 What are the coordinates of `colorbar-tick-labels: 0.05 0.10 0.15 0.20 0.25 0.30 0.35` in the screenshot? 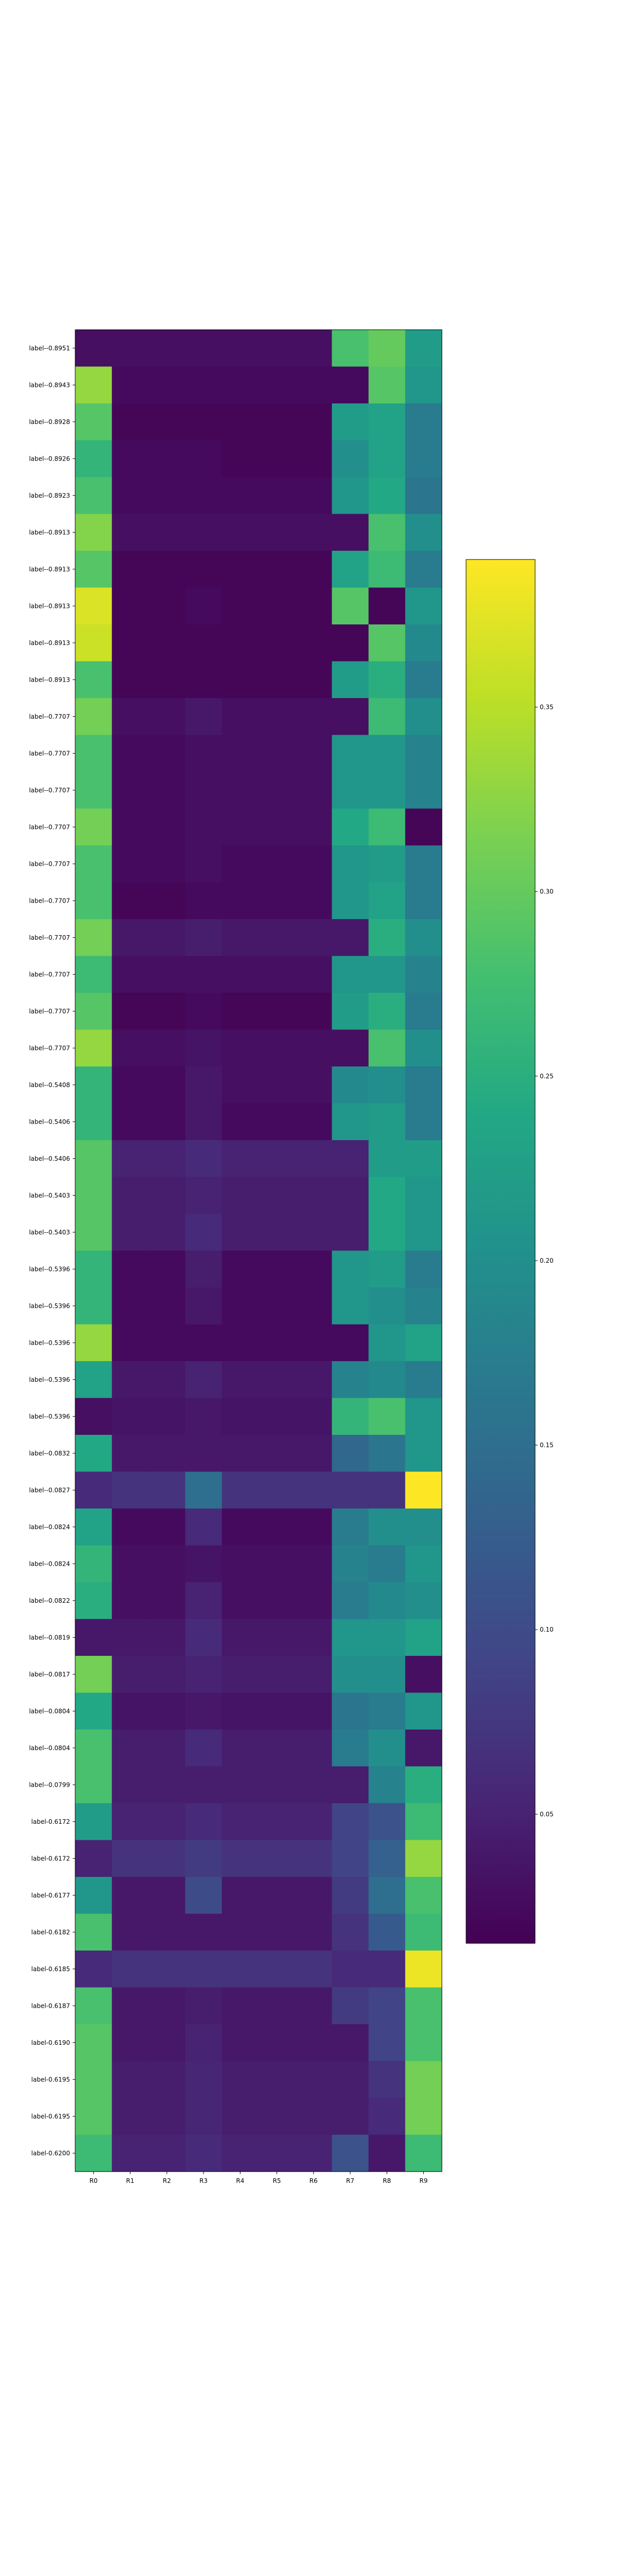 It's located at (545, 1261).